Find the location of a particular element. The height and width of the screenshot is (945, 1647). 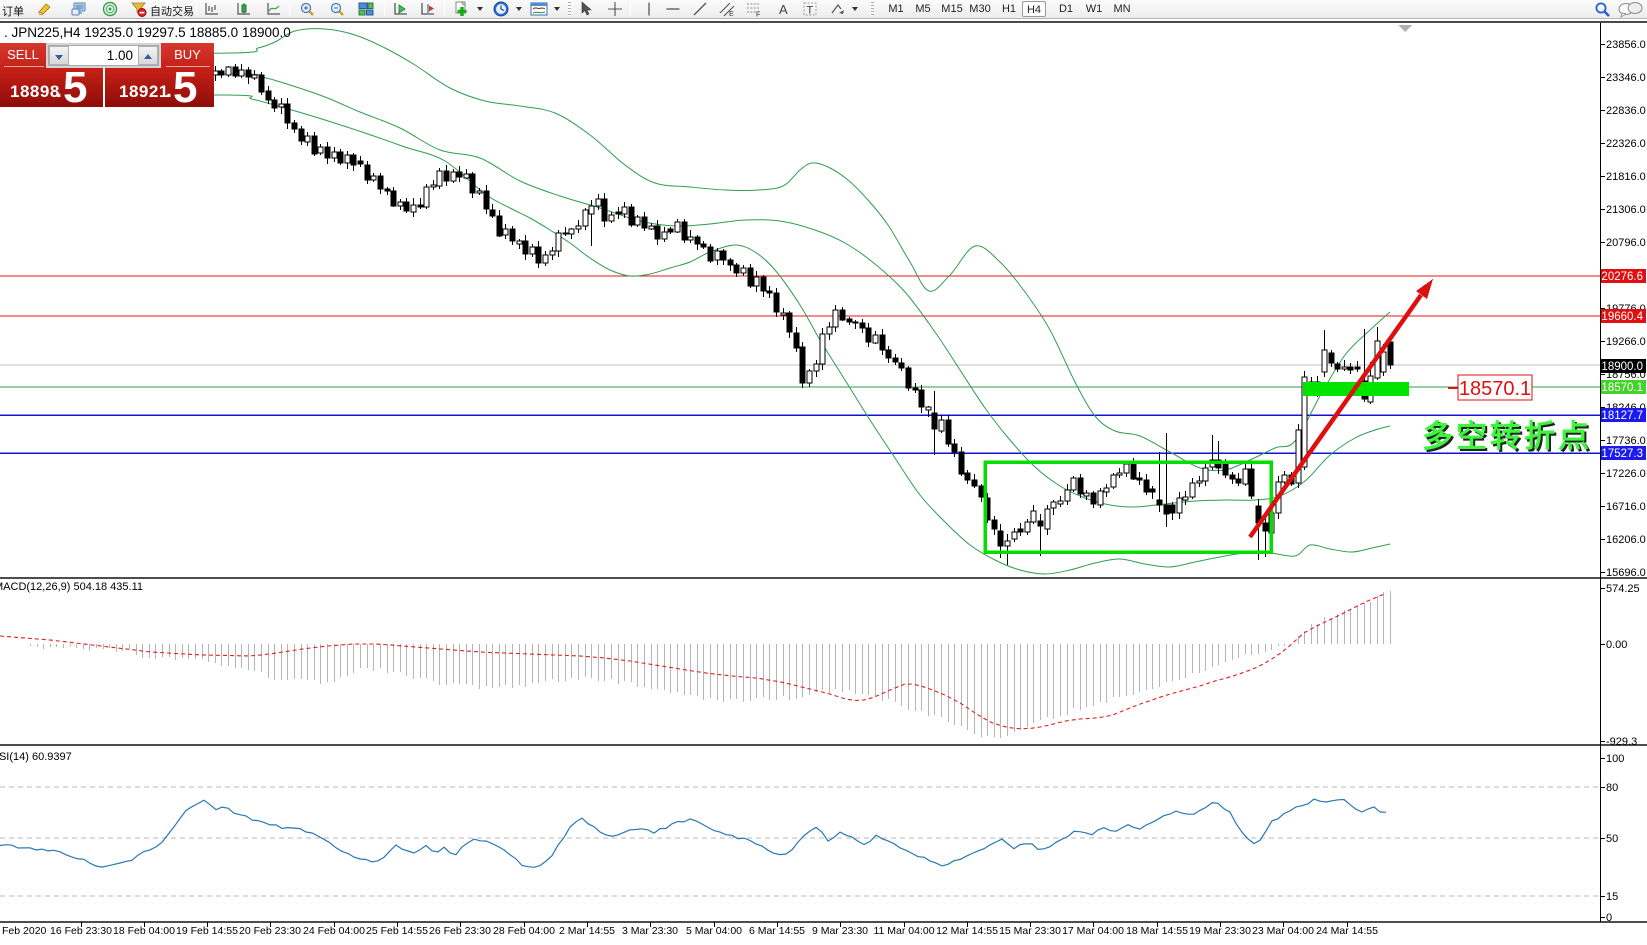

svg-text: 17 Mar 04:00 is located at coordinates (1093, 931).